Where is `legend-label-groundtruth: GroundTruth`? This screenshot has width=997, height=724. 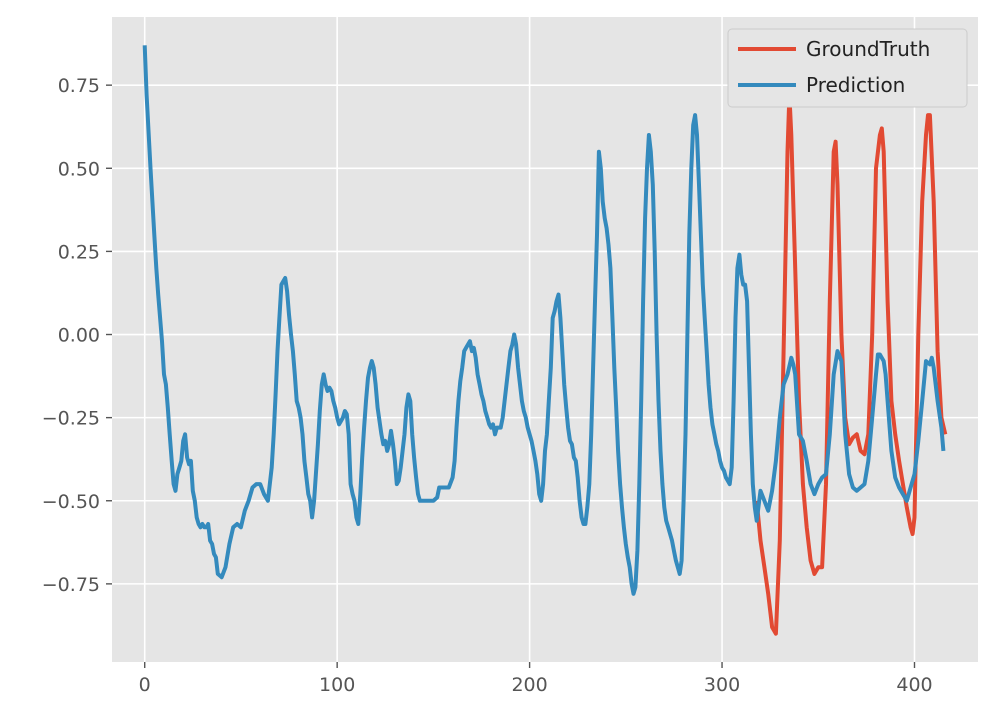 legend-label-groundtruth: GroundTruth is located at coordinates (868, 49).